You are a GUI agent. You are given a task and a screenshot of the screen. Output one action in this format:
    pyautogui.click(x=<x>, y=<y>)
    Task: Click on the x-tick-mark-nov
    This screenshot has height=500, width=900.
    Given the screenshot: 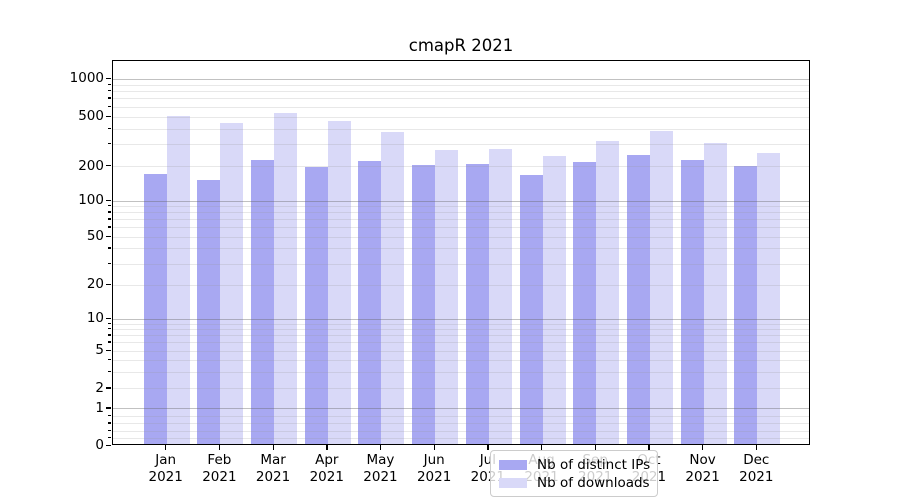 What is the action you would take?
    pyautogui.click(x=703, y=447)
    